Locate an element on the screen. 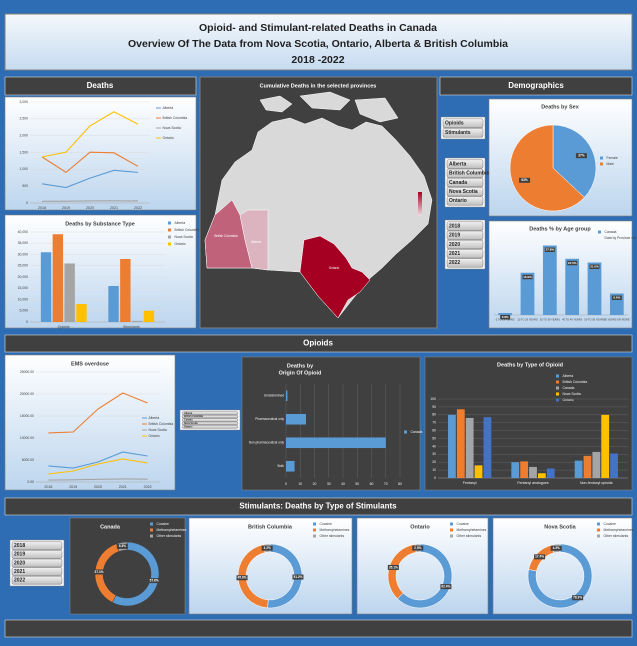 The height and width of the screenshot is (646, 637). y-tick-label: Pharmaceutical only is located at coordinates (269, 419).